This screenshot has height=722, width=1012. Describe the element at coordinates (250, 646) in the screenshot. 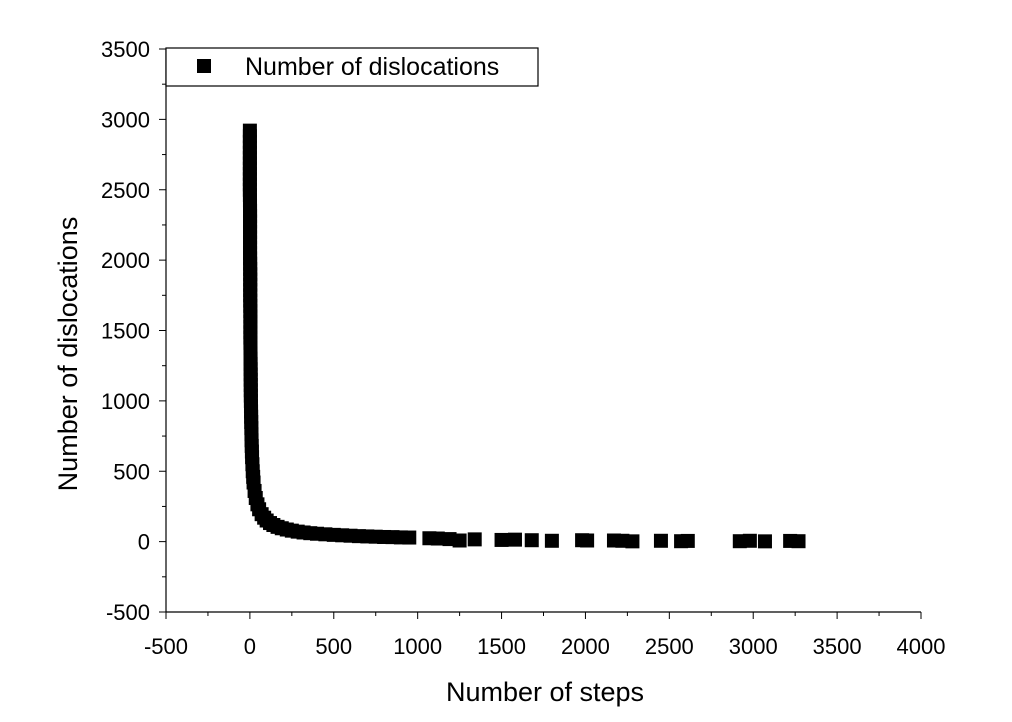

I see `x-tick-label: 0` at that location.